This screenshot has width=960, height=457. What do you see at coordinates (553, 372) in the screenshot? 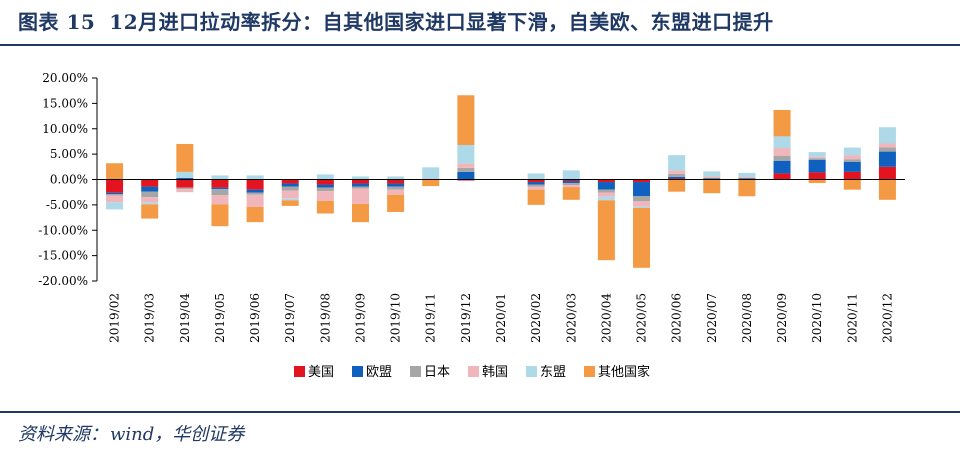
I see `legend-label: 东盟` at bounding box center [553, 372].